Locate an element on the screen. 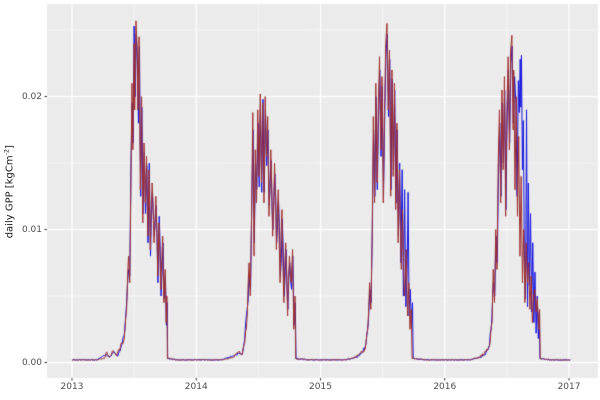  y-axis-title-text: daily GPP [kgCm is located at coordinates (10, 197).